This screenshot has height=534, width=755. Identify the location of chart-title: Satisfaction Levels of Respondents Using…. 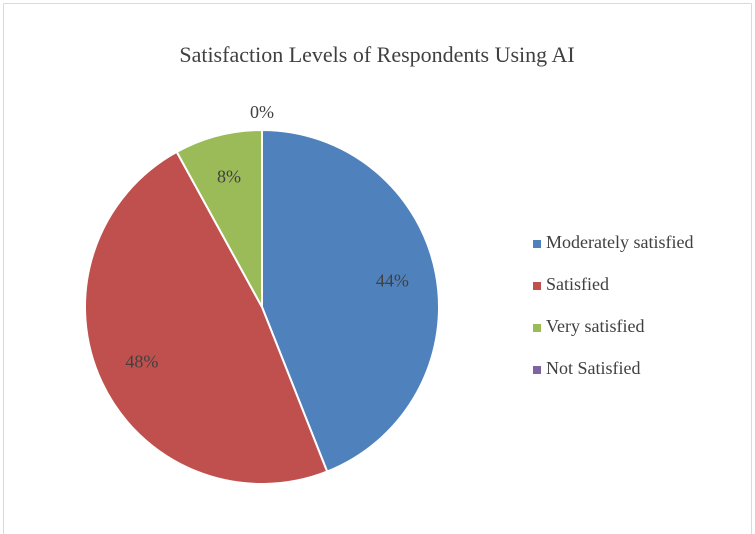
(376, 54).